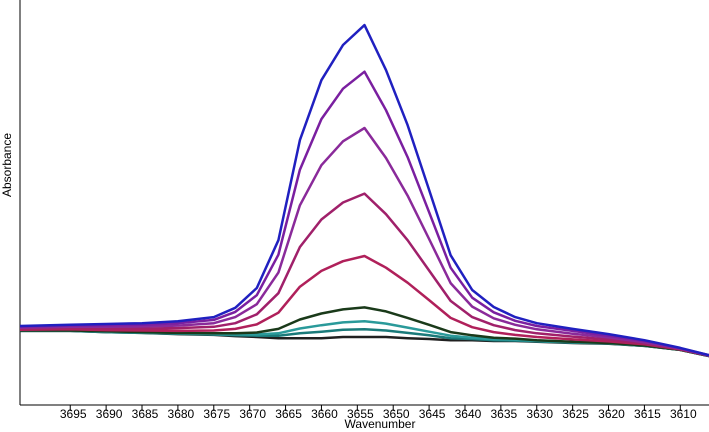  I want to click on x-tick-label: 3680, so click(181, 414).